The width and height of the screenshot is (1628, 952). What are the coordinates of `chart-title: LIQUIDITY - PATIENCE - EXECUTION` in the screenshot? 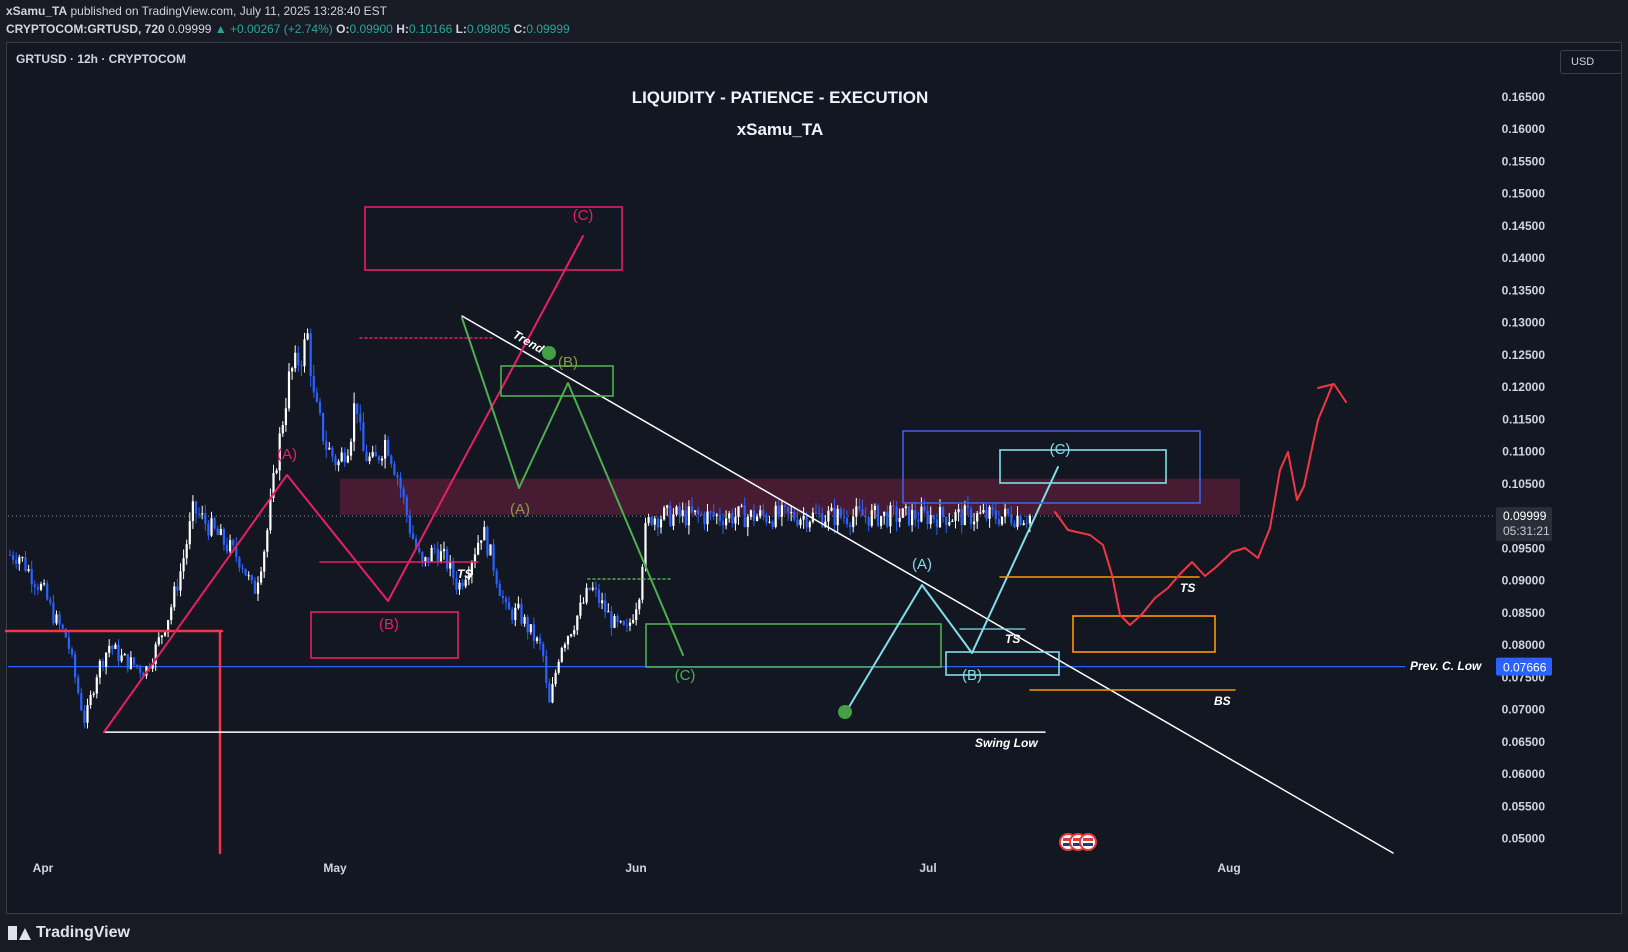 It's located at (780, 97).